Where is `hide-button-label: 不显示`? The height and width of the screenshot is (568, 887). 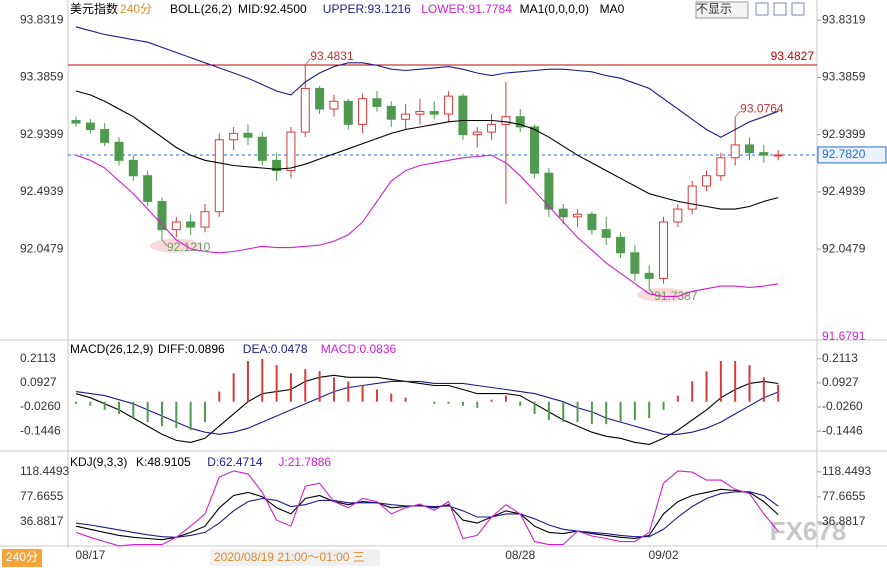
hide-button-label: 不显示 is located at coordinates (714, 9).